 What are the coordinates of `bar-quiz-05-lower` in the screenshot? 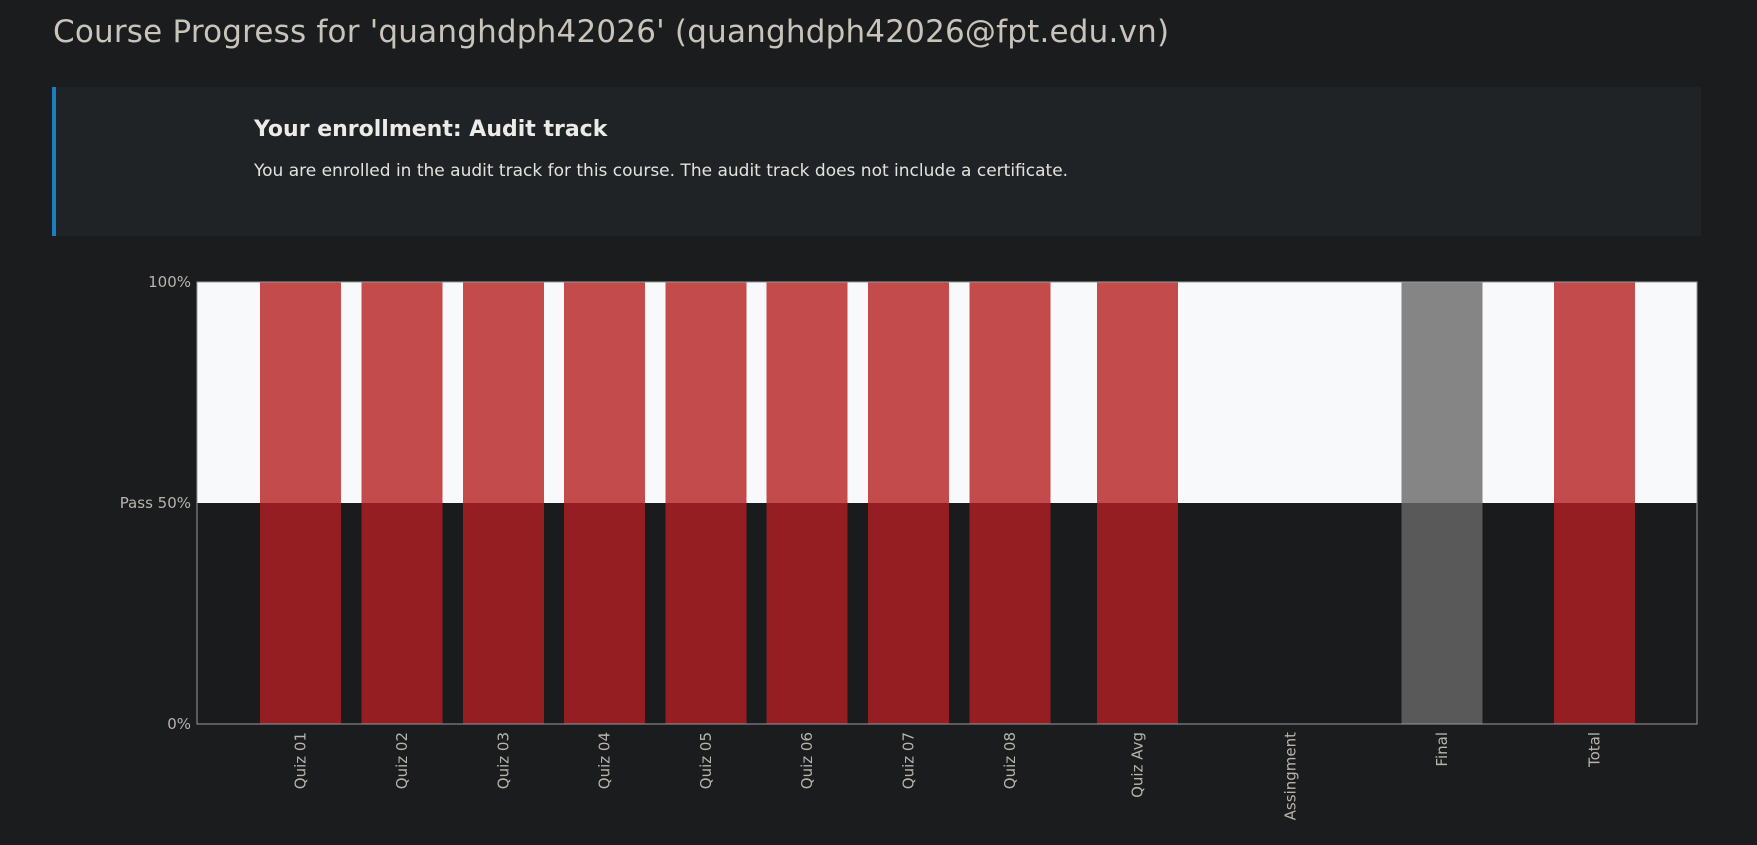 It's located at (706, 613).